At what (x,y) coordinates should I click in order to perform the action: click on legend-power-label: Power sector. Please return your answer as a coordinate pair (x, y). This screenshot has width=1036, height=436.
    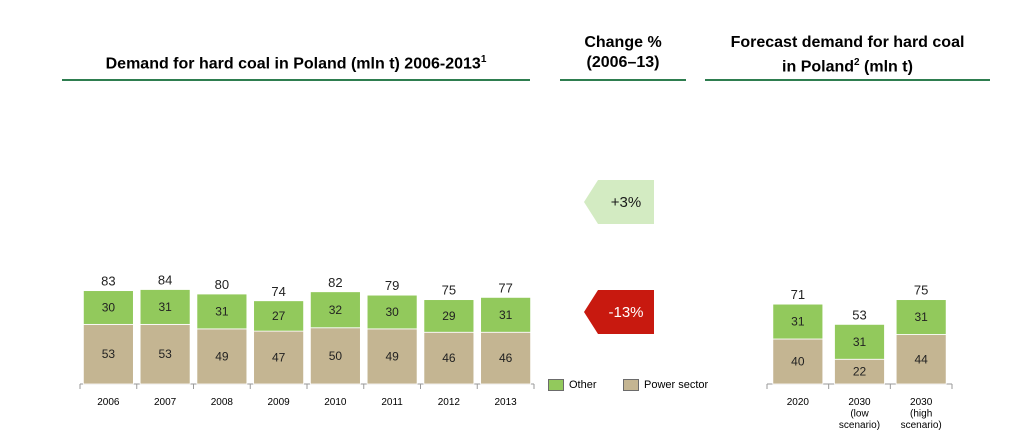
    Looking at the image, I should click on (676, 385).